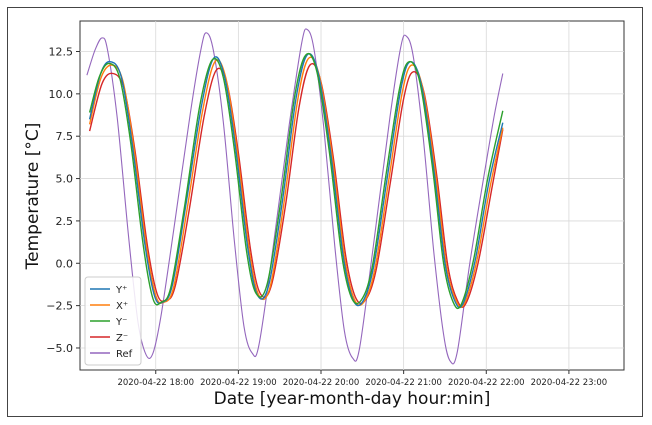 This screenshot has width=652, height=425. I want to click on legend-label: Y⁻, so click(121, 322).